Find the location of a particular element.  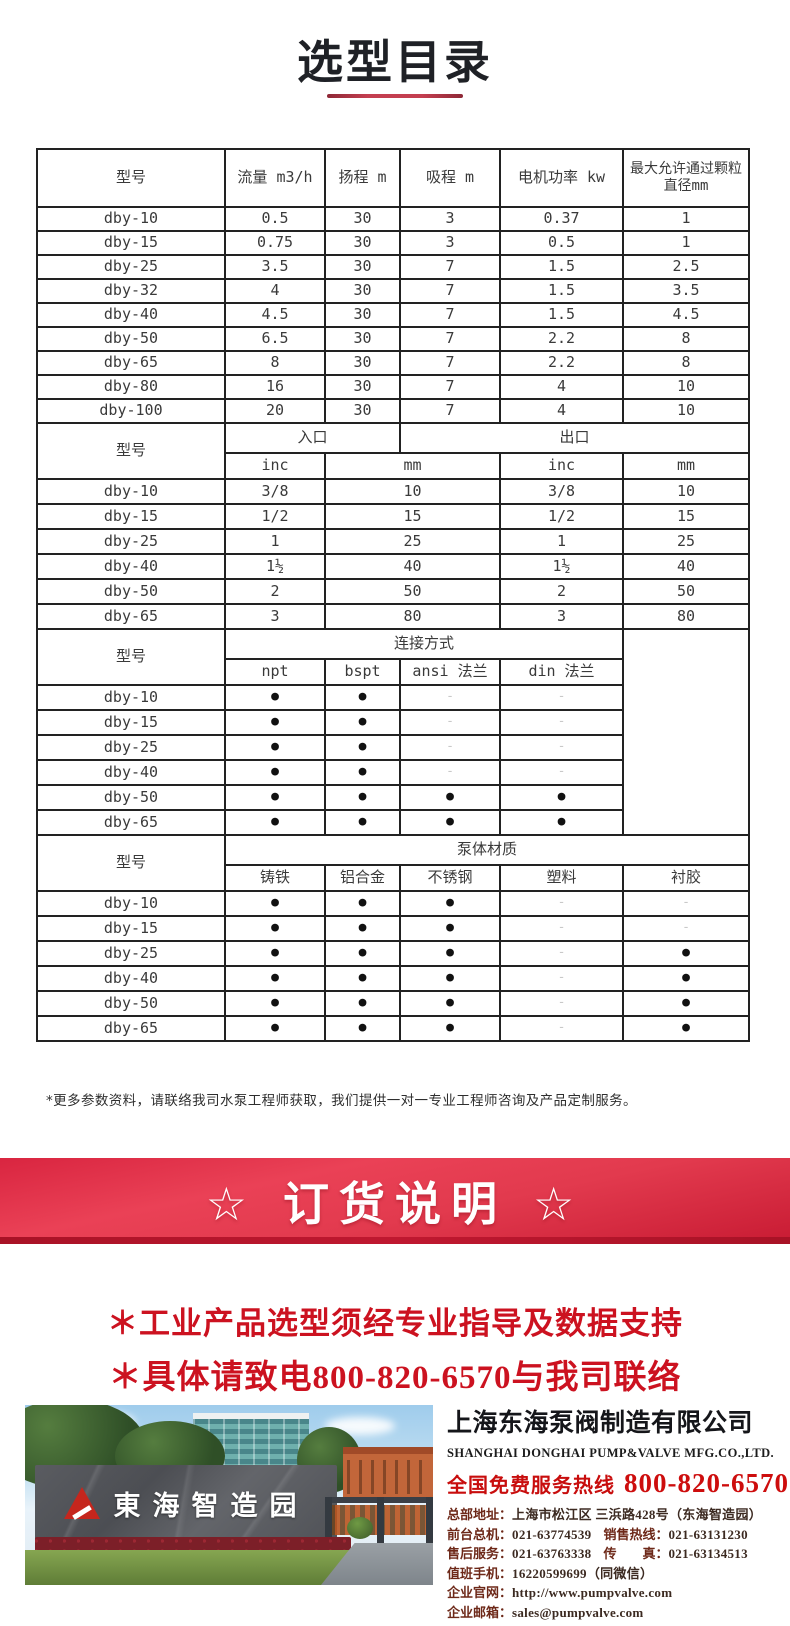

slogan-line-1: ＊工业产品选型须经专业指导及数据支持 is located at coordinates (395, 1323).